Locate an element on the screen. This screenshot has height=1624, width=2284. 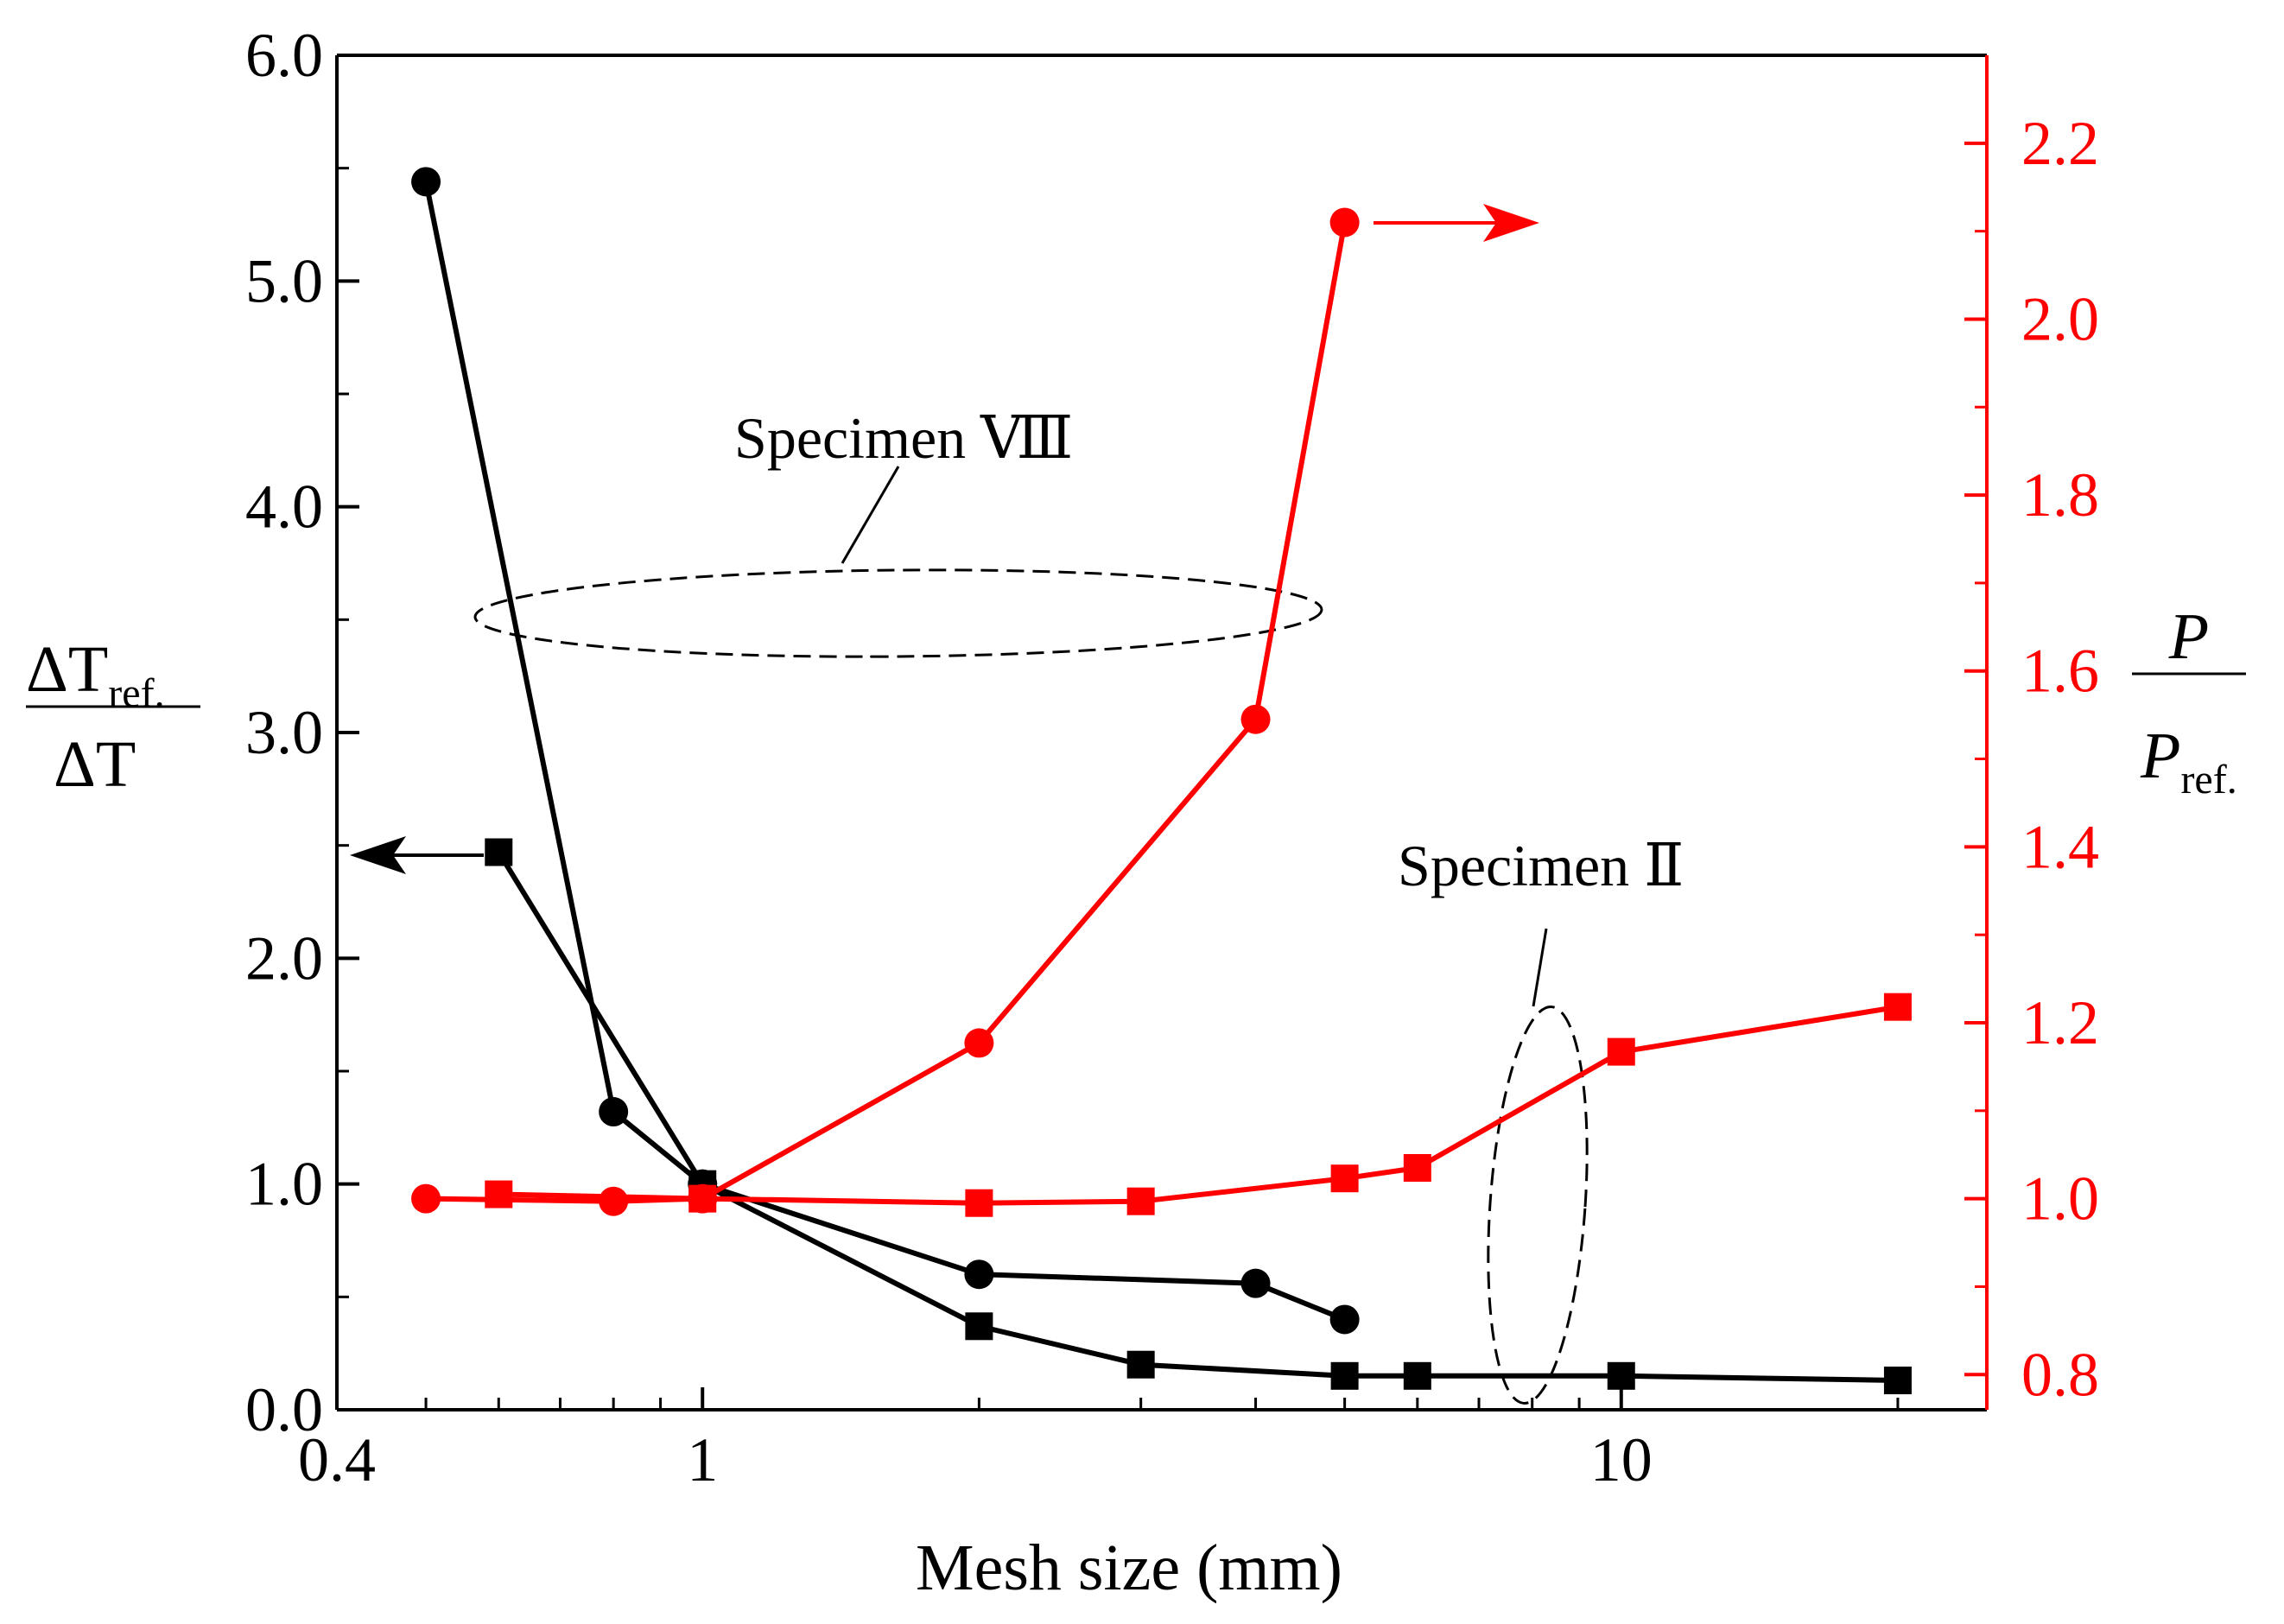
y-left-tick-label: 4.0 is located at coordinates (284, 507).